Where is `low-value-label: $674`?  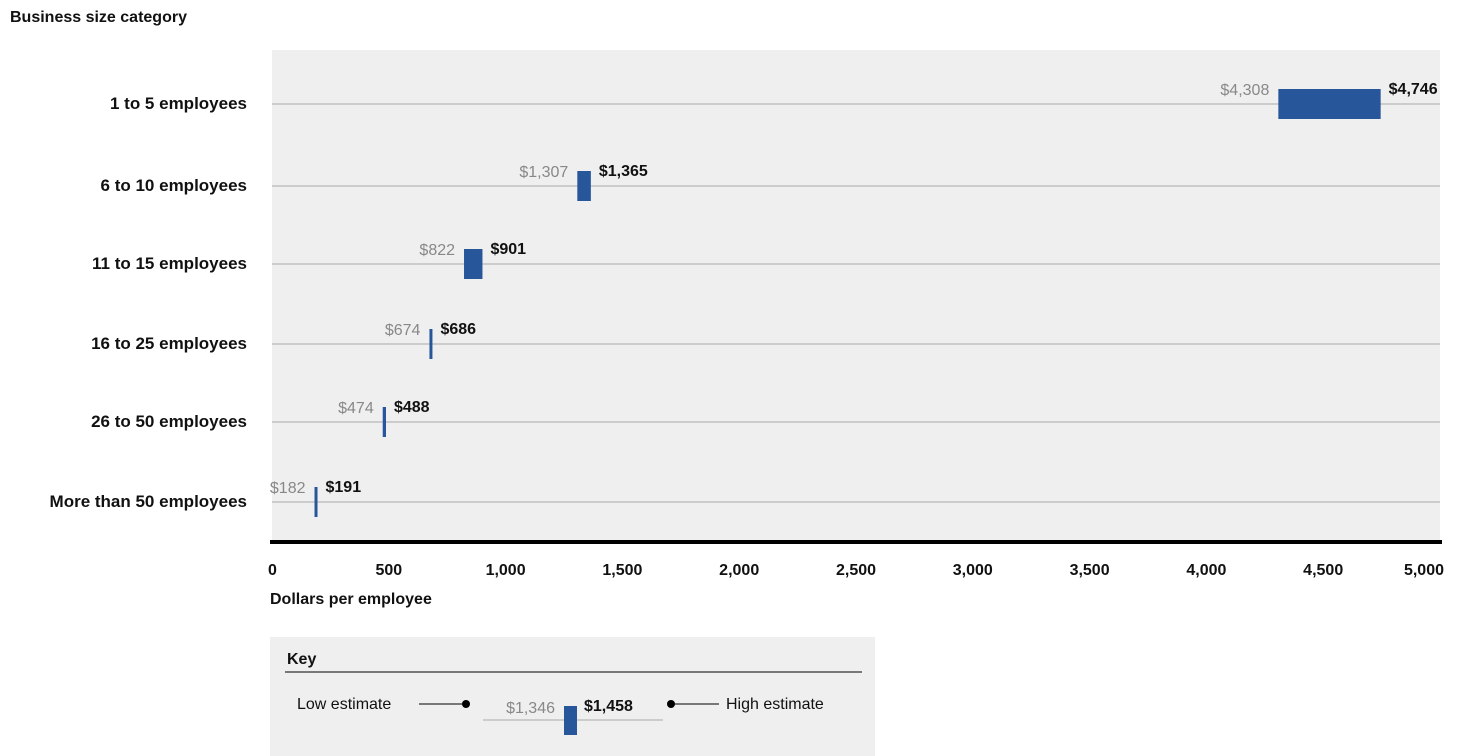
low-value-label: $674 is located at coordinates (403, 330).